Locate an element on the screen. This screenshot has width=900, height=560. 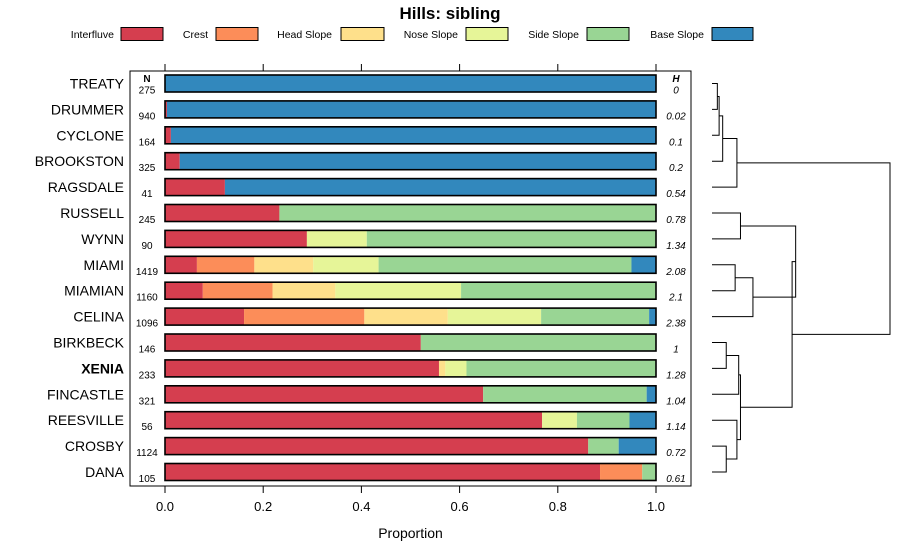
x-tick-label-0: 0.0 is located at coordinates (165, 506).